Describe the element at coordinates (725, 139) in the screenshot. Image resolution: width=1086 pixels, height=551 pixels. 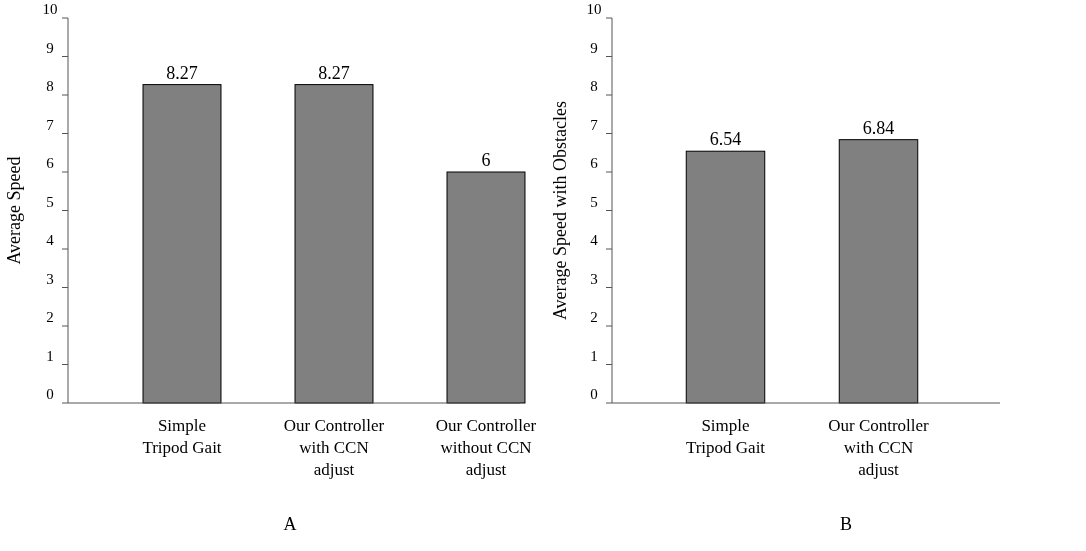
I see `data-label: 6.54` at that location.